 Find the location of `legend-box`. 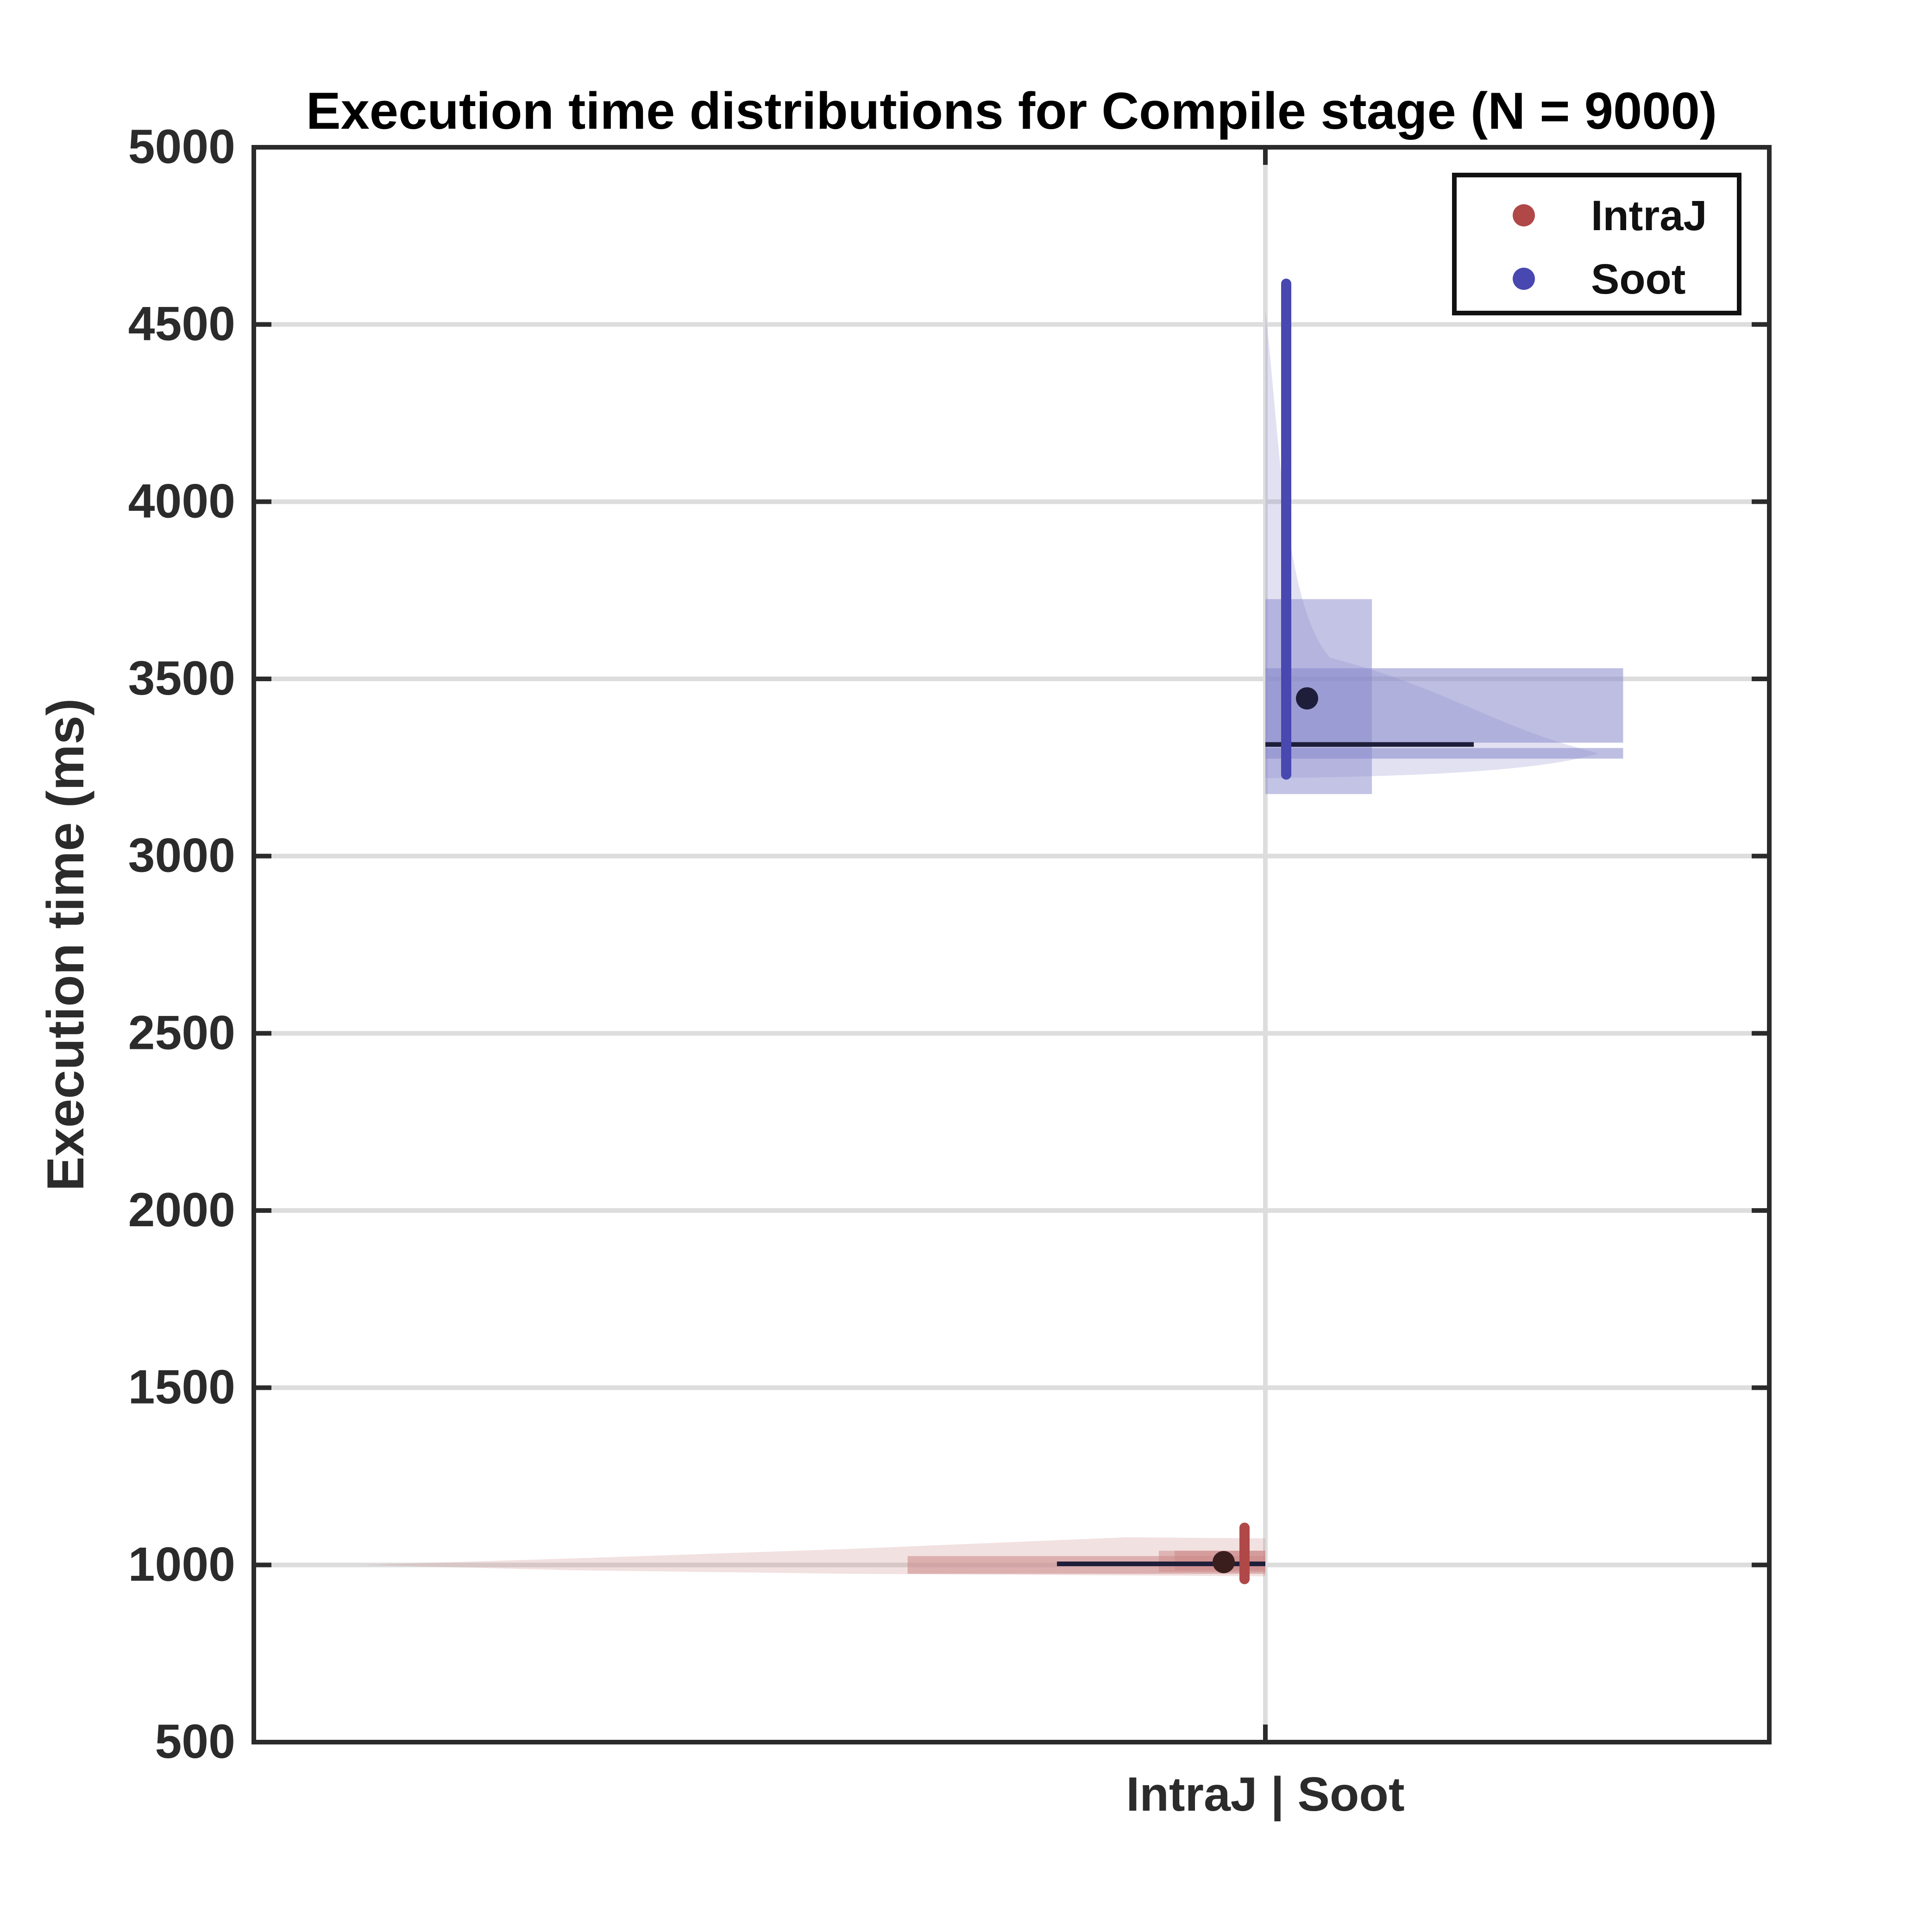

legend-box is located at coordinates (1596, 244).